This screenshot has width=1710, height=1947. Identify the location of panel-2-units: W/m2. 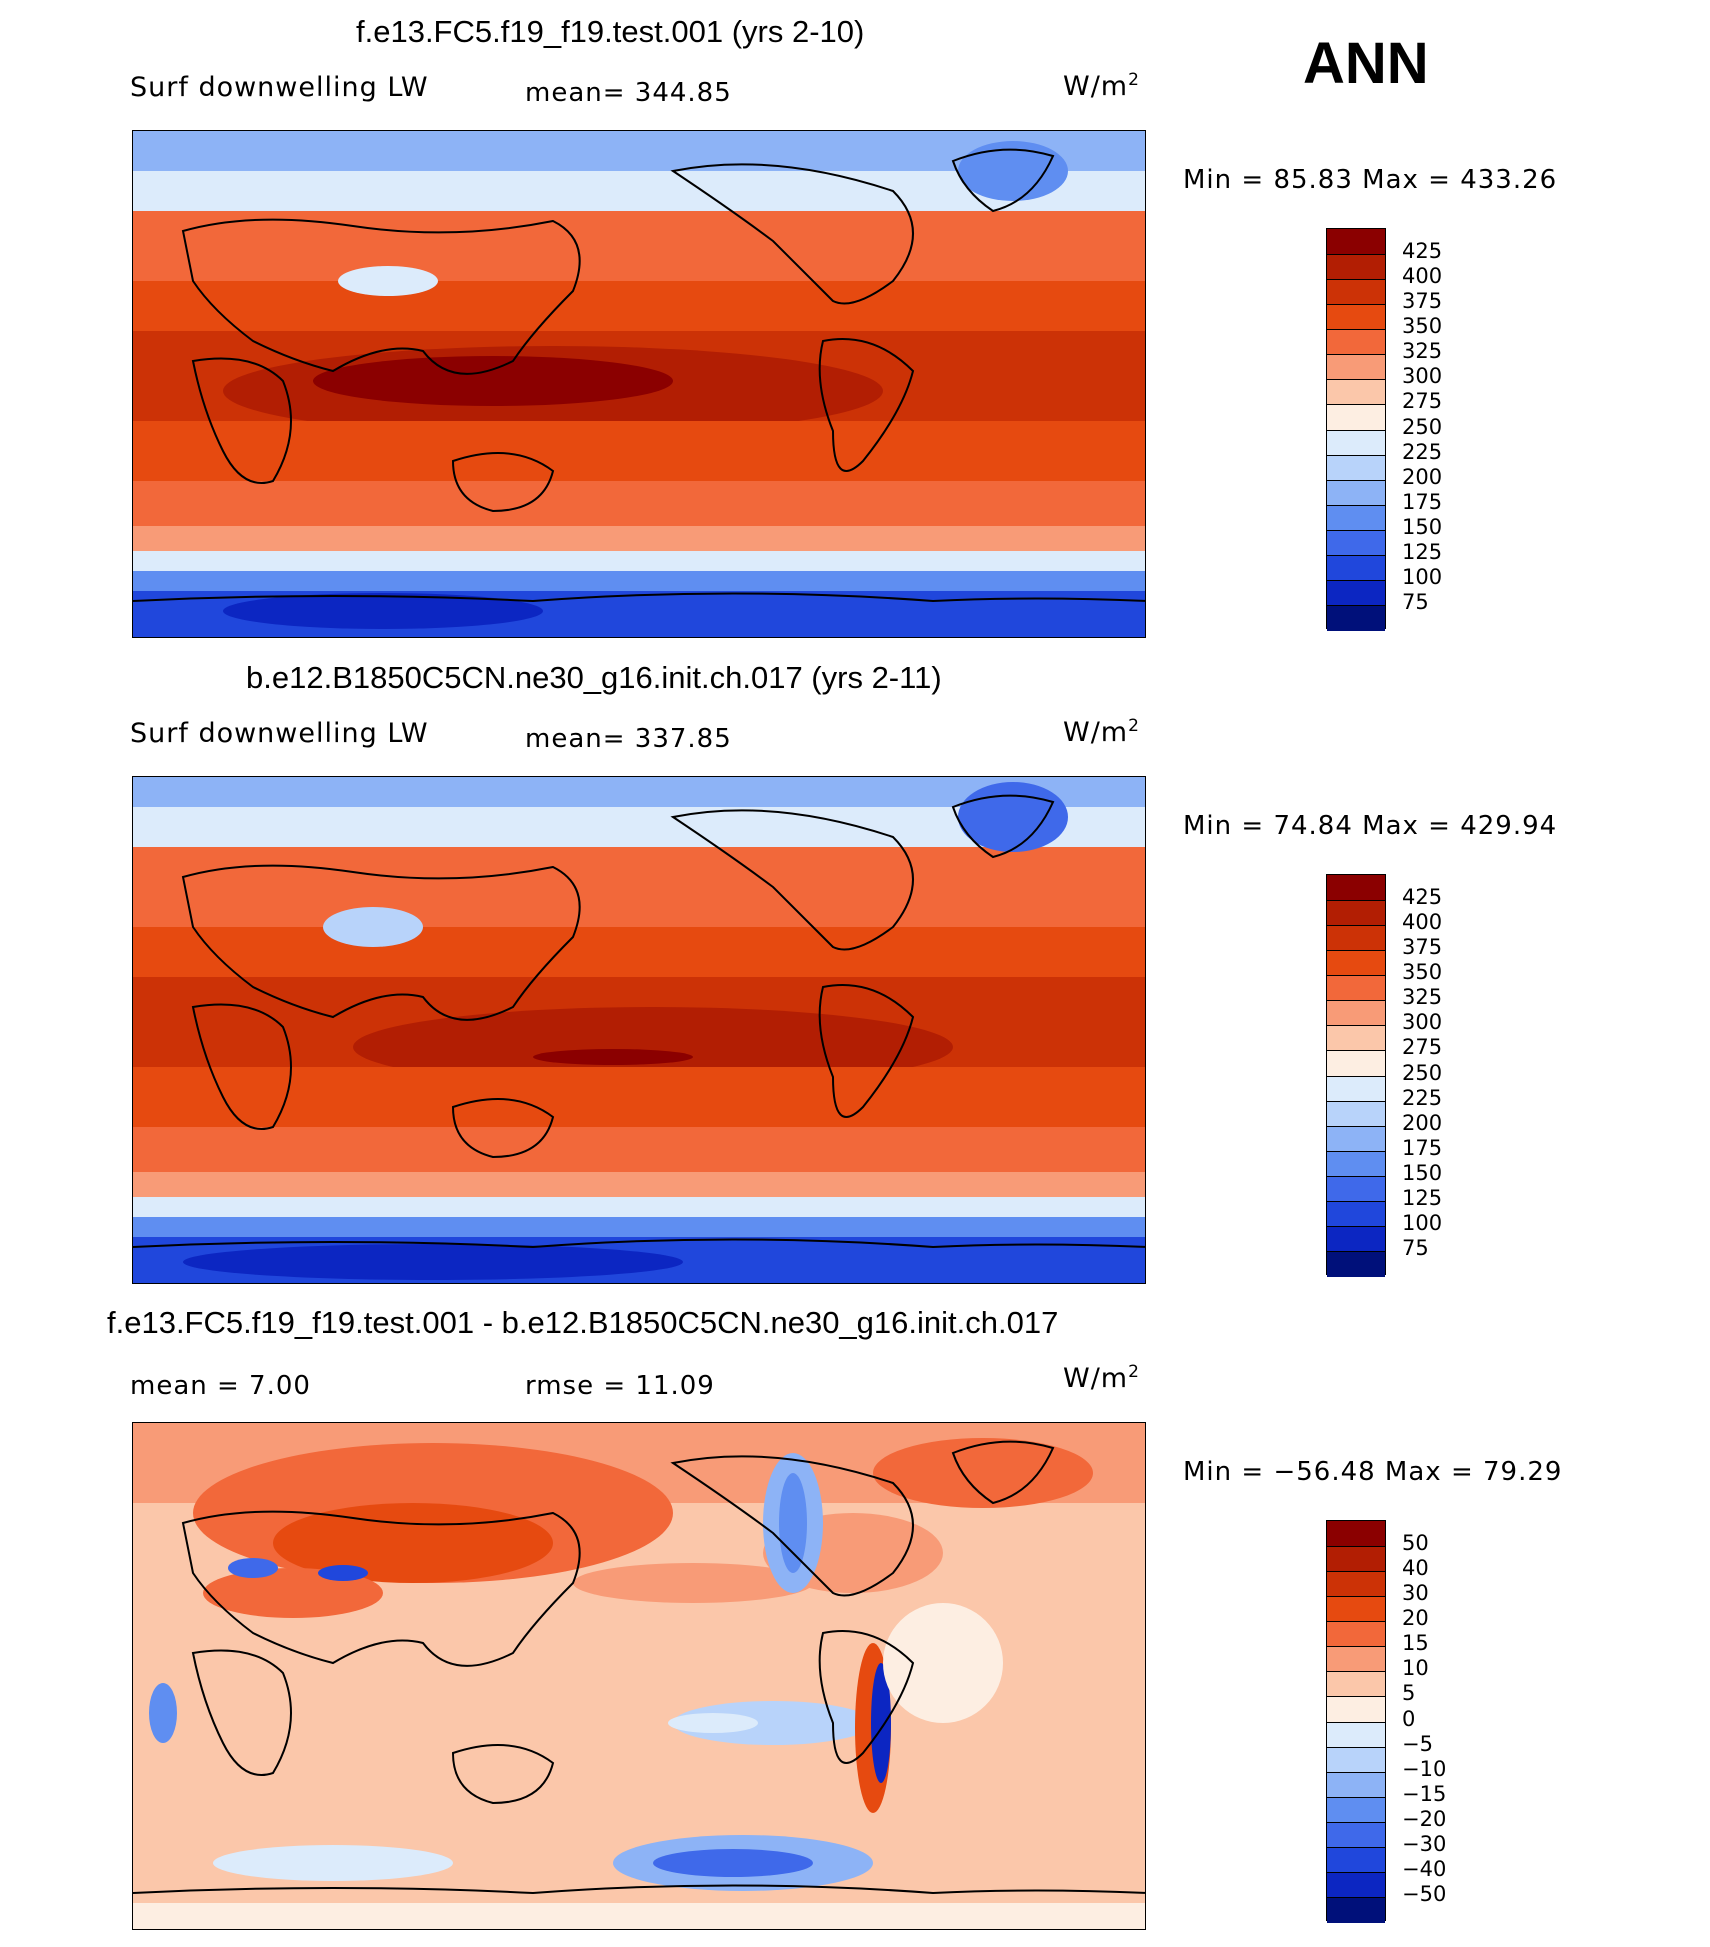
(1101, 732).